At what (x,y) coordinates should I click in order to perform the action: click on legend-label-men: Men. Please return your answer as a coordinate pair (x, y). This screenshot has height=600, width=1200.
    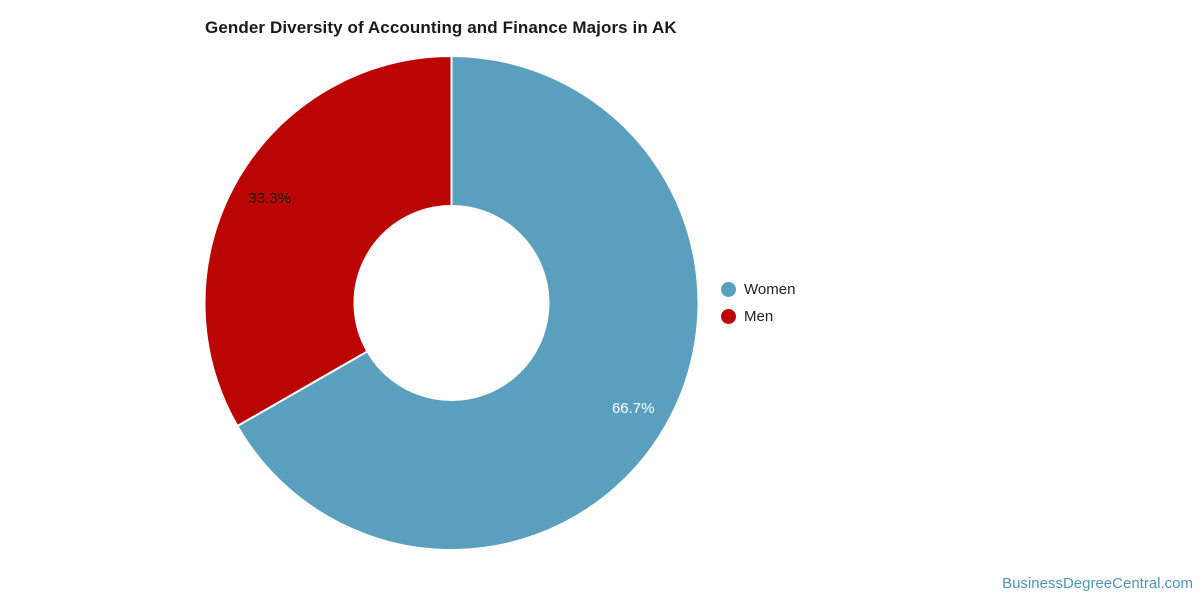
    Looking at the image, I should click on (759, 316).